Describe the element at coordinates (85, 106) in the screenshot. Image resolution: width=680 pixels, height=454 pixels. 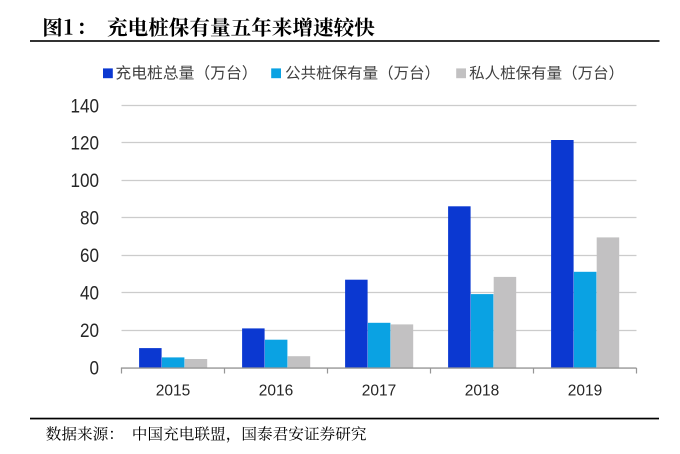
I see `svg-text: 140` at that location.